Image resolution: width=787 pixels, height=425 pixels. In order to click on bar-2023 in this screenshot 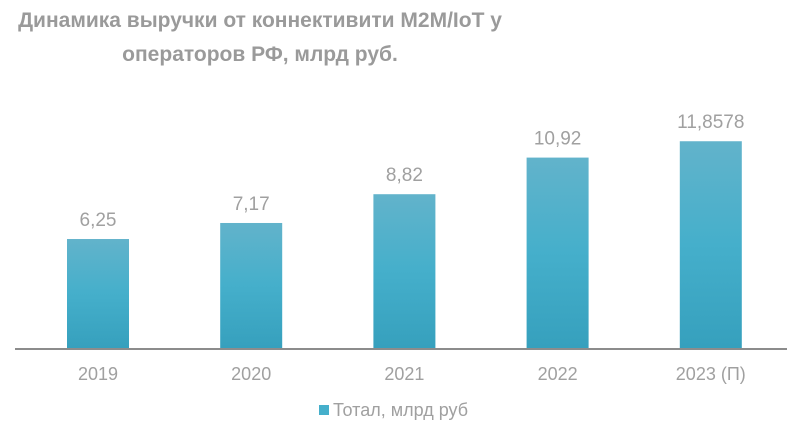, I will do `click(710, 244)`.